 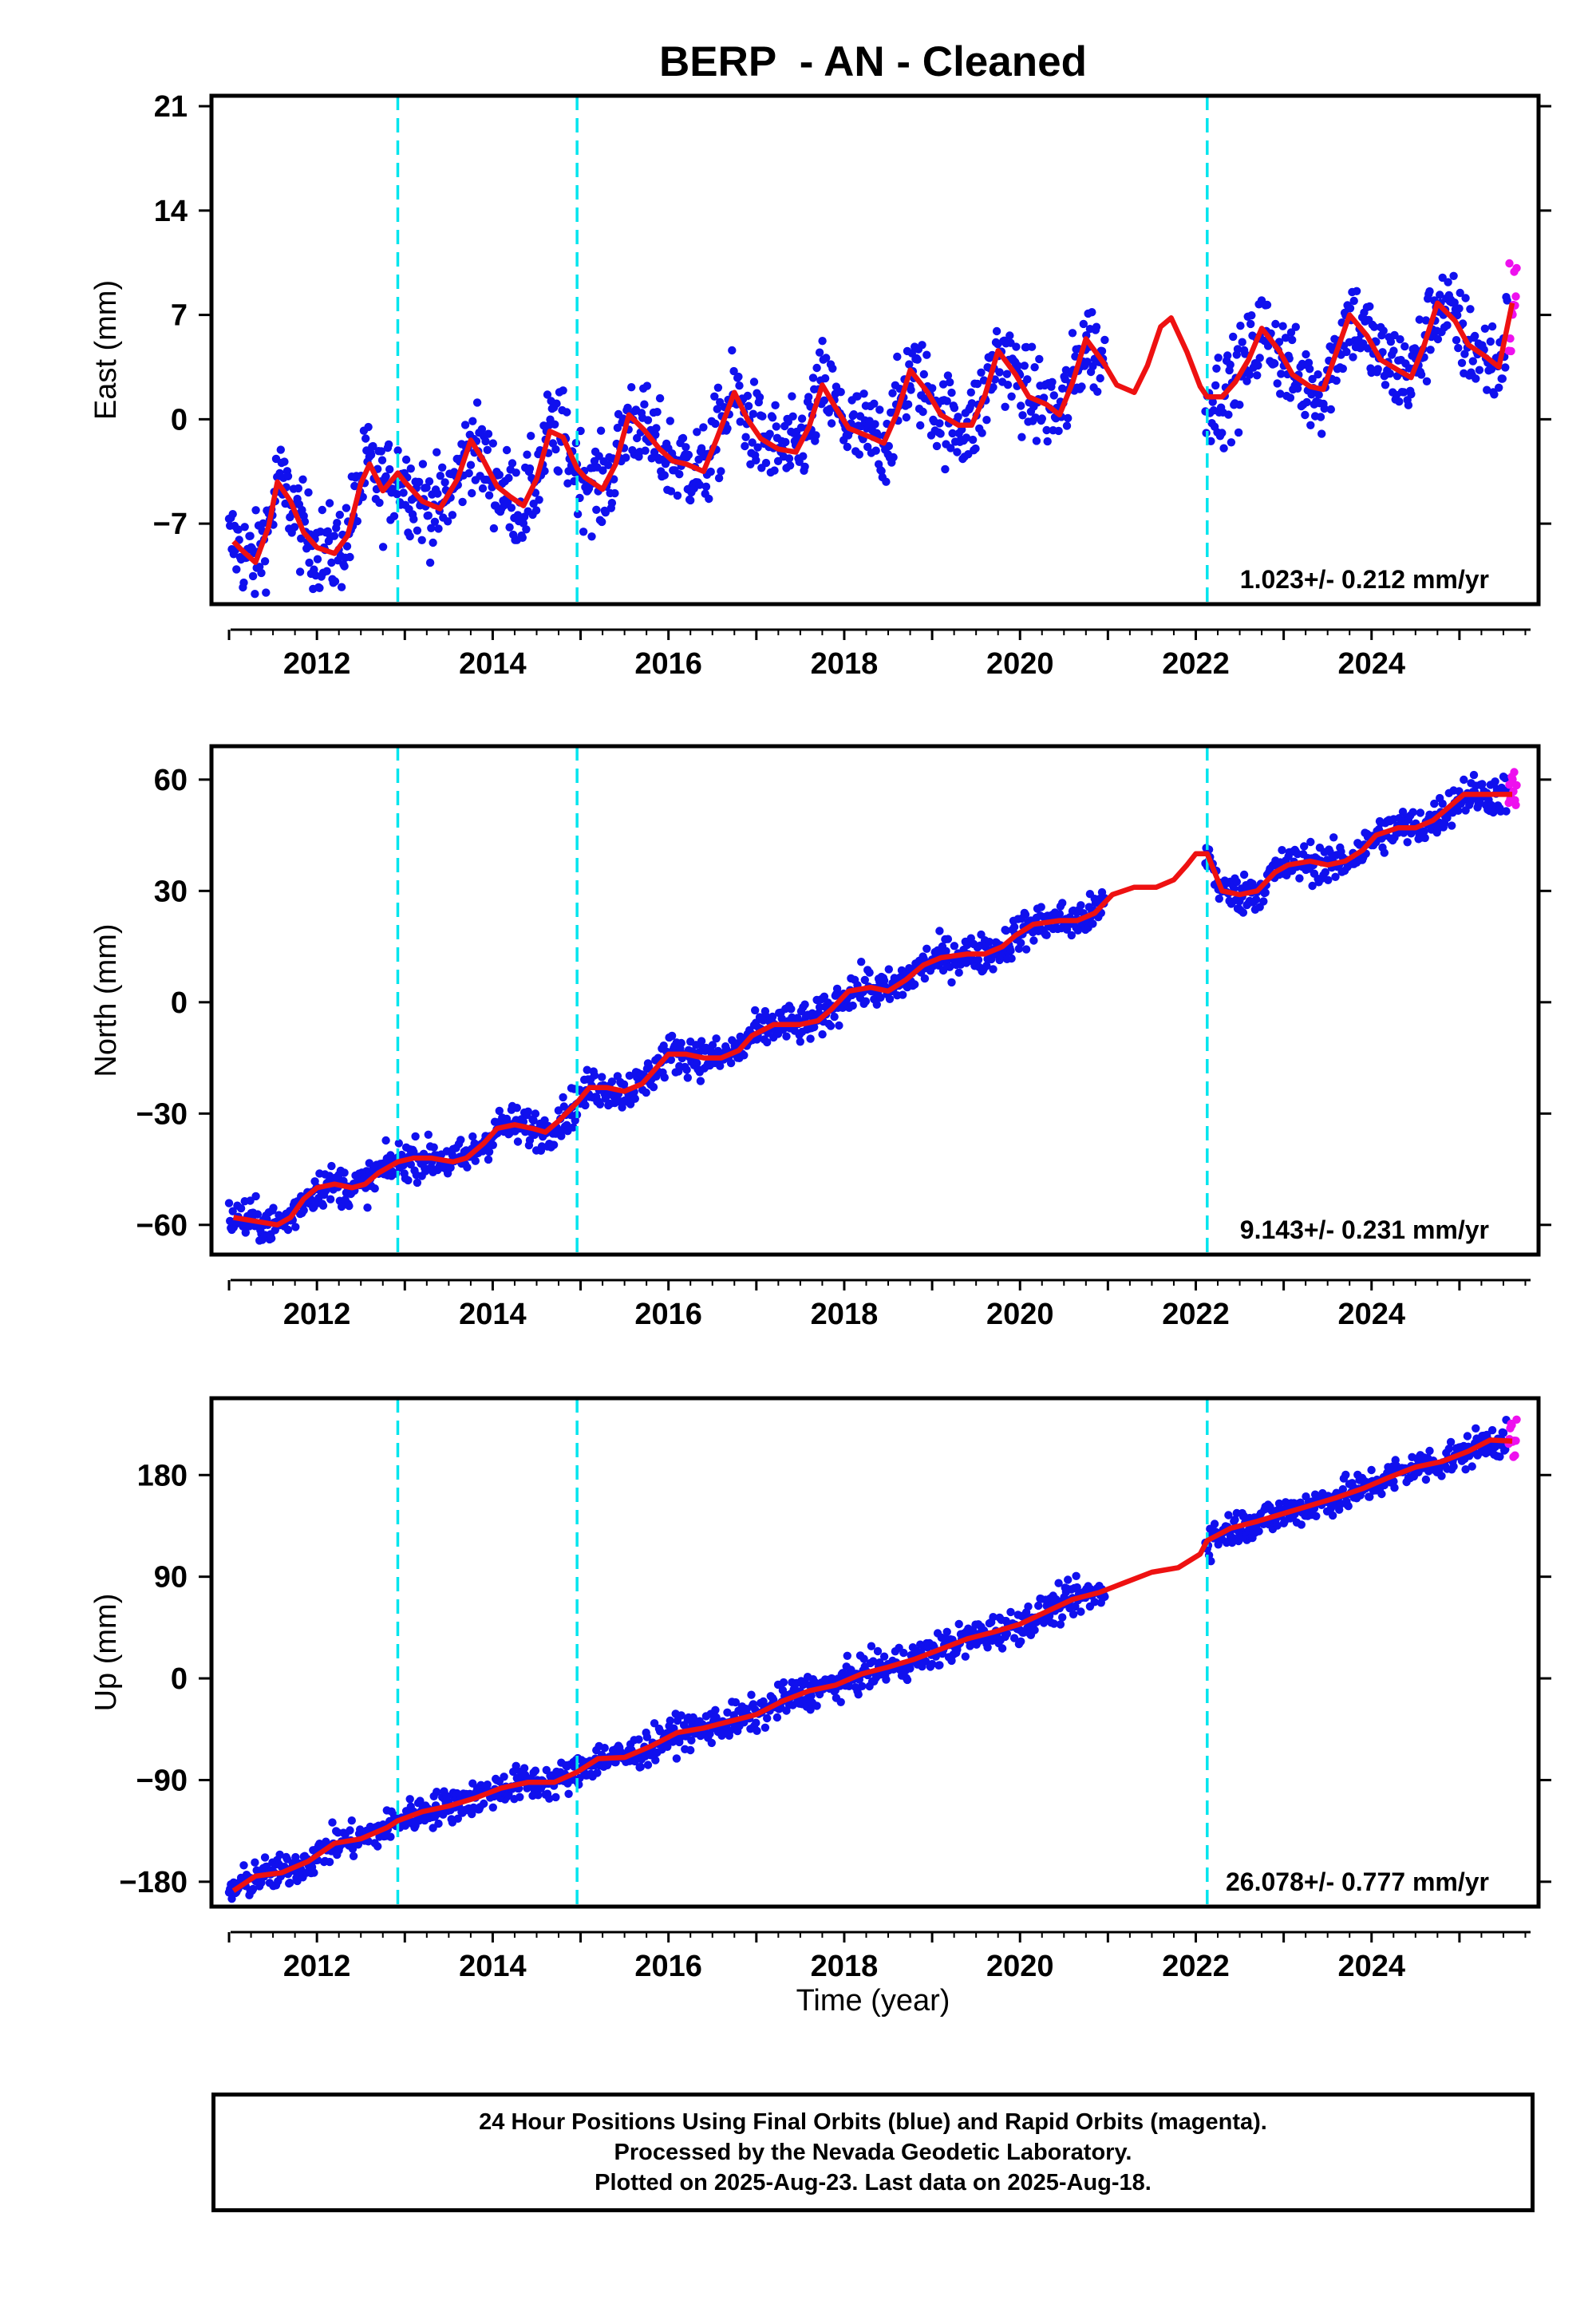 What do you see at coordinates (873, 432) in the screenshot?
I see `east-model-line` at bounding box center [873, 432].